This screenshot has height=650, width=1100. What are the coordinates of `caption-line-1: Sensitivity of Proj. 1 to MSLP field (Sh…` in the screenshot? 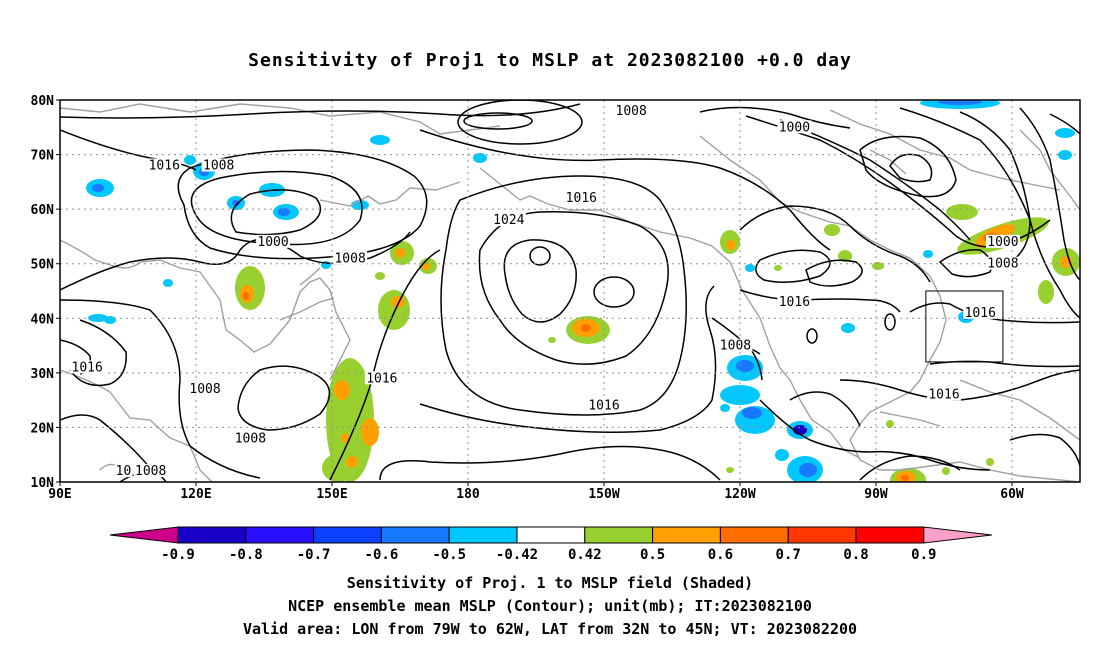 It's located at (550, 583).